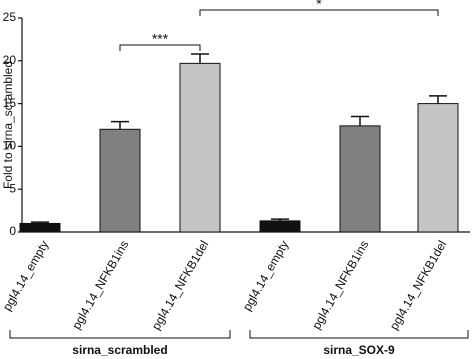 This screenshot has height=359, width=474. What do you see at coordinates (319, 6) in the screenshot?
I see `significance-label: *` at bounding box center [319, 6].